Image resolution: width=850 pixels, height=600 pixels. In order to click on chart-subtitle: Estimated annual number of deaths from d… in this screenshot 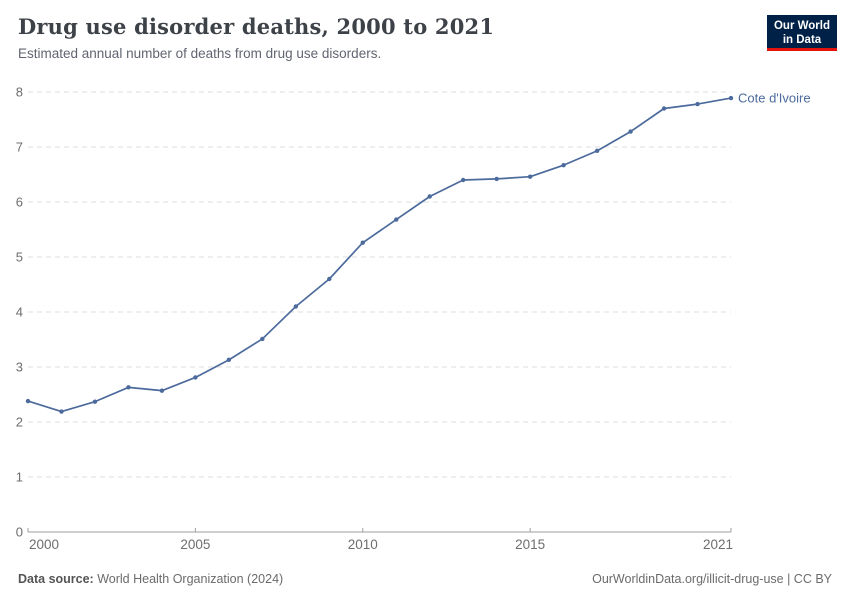, I will do `click(200, 53)`.